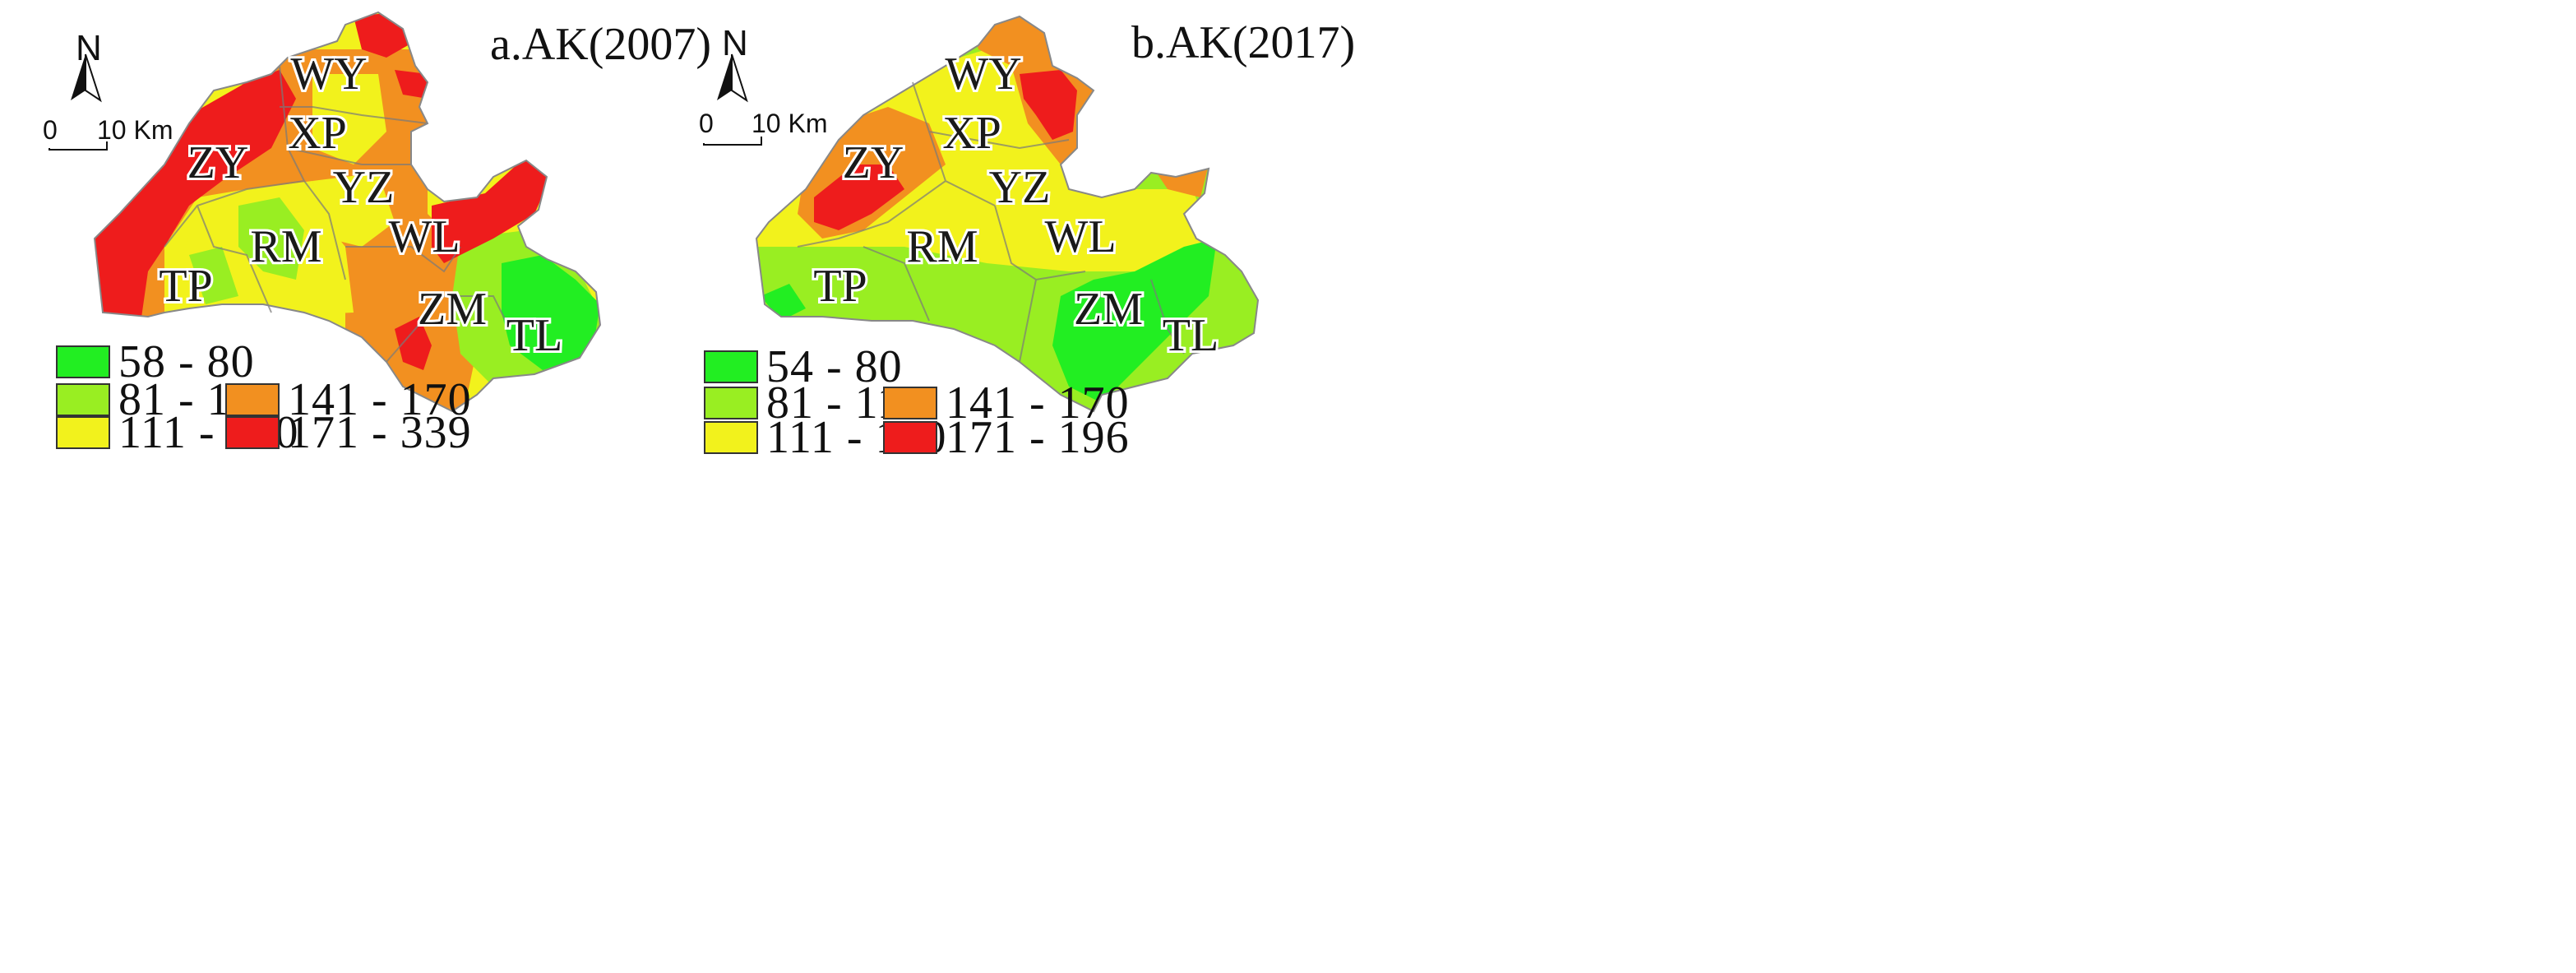  Describe the element at coordinates (1038, 437) in the screenshot. I see `legend-label: 171 - 196` at that location.